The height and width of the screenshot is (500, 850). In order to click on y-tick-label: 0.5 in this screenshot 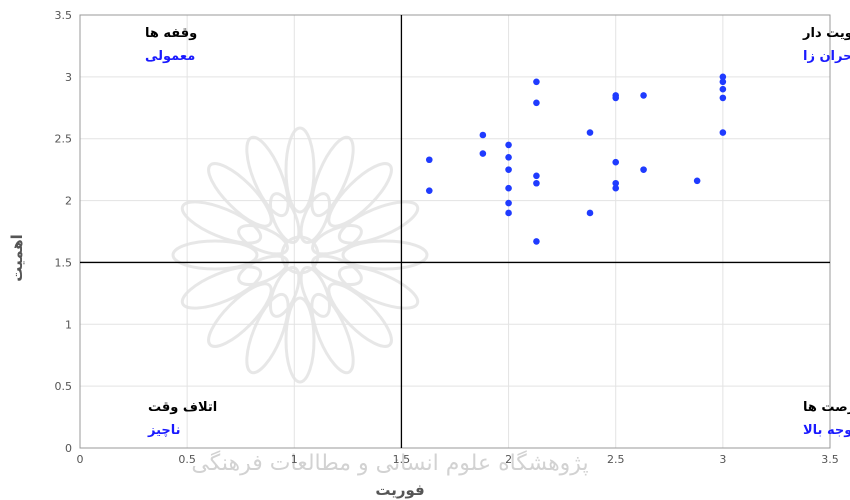, I will do `click(64, 386)`.